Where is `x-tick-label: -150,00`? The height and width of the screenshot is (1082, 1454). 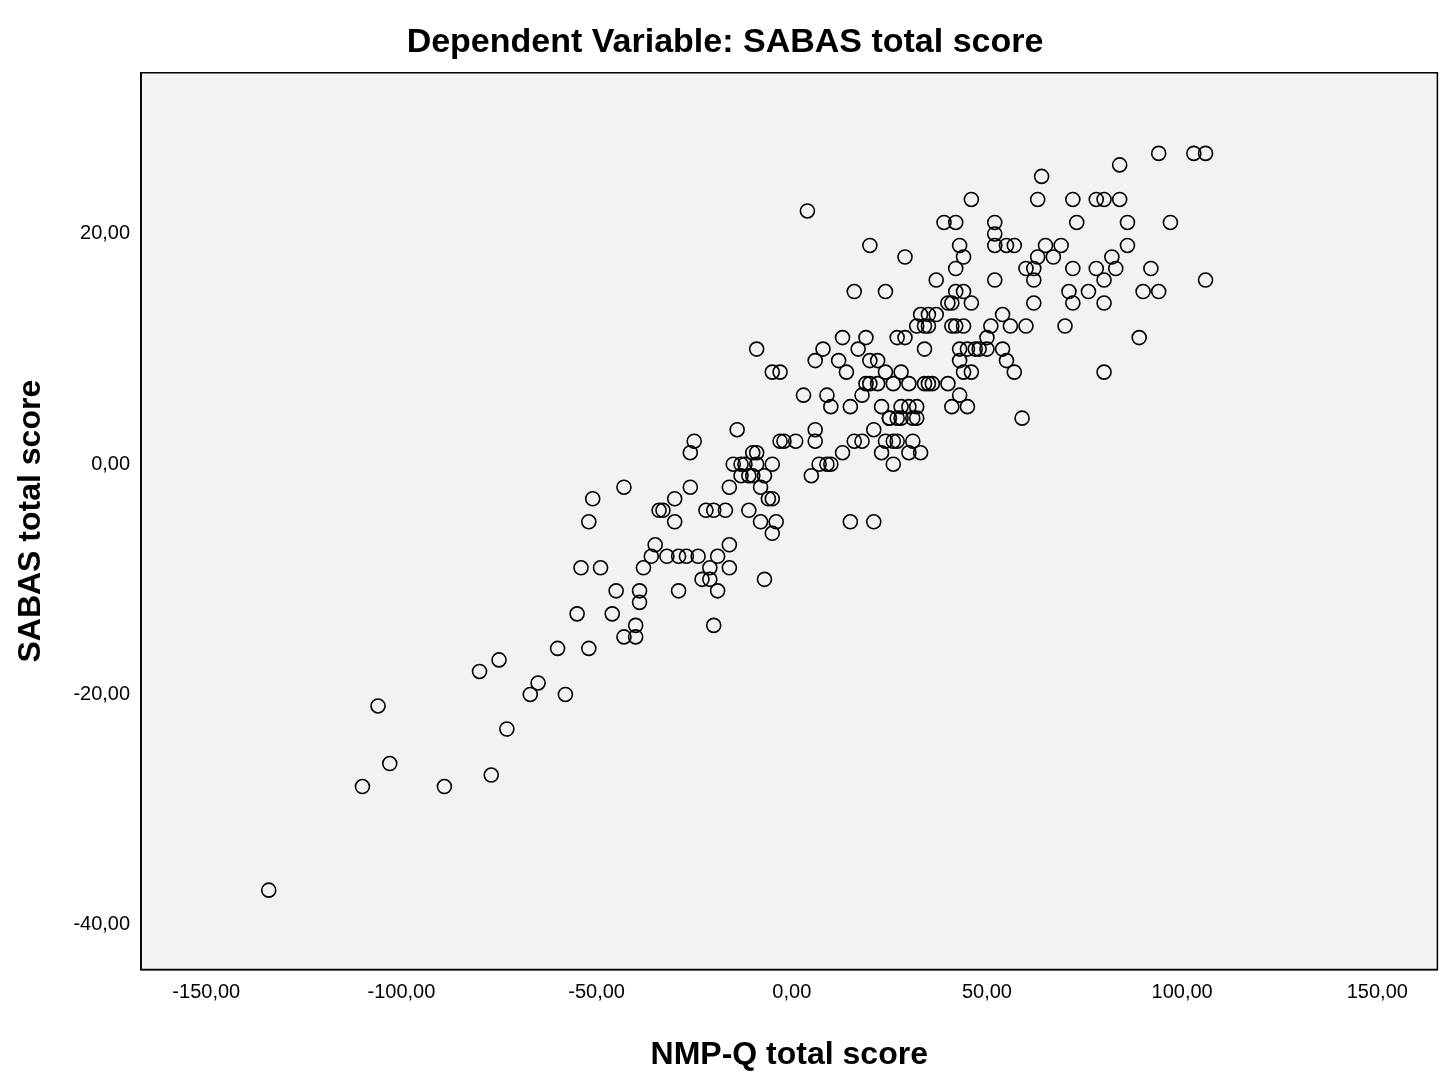 x-tick-label: -150,00 is located at coordinates (206, 991).